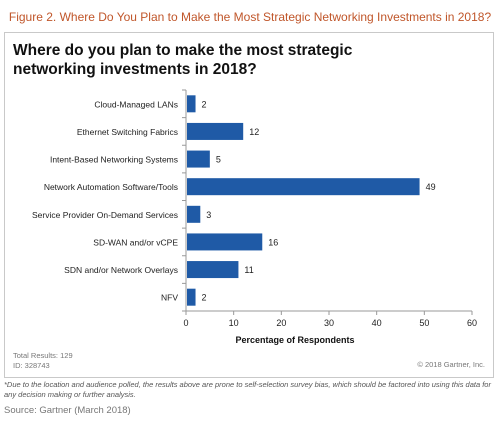 This screenshot has height=423, width=500. Describe the element at coordinates (248, 270) in the screenshot. I see `data-label: 11` at that location.